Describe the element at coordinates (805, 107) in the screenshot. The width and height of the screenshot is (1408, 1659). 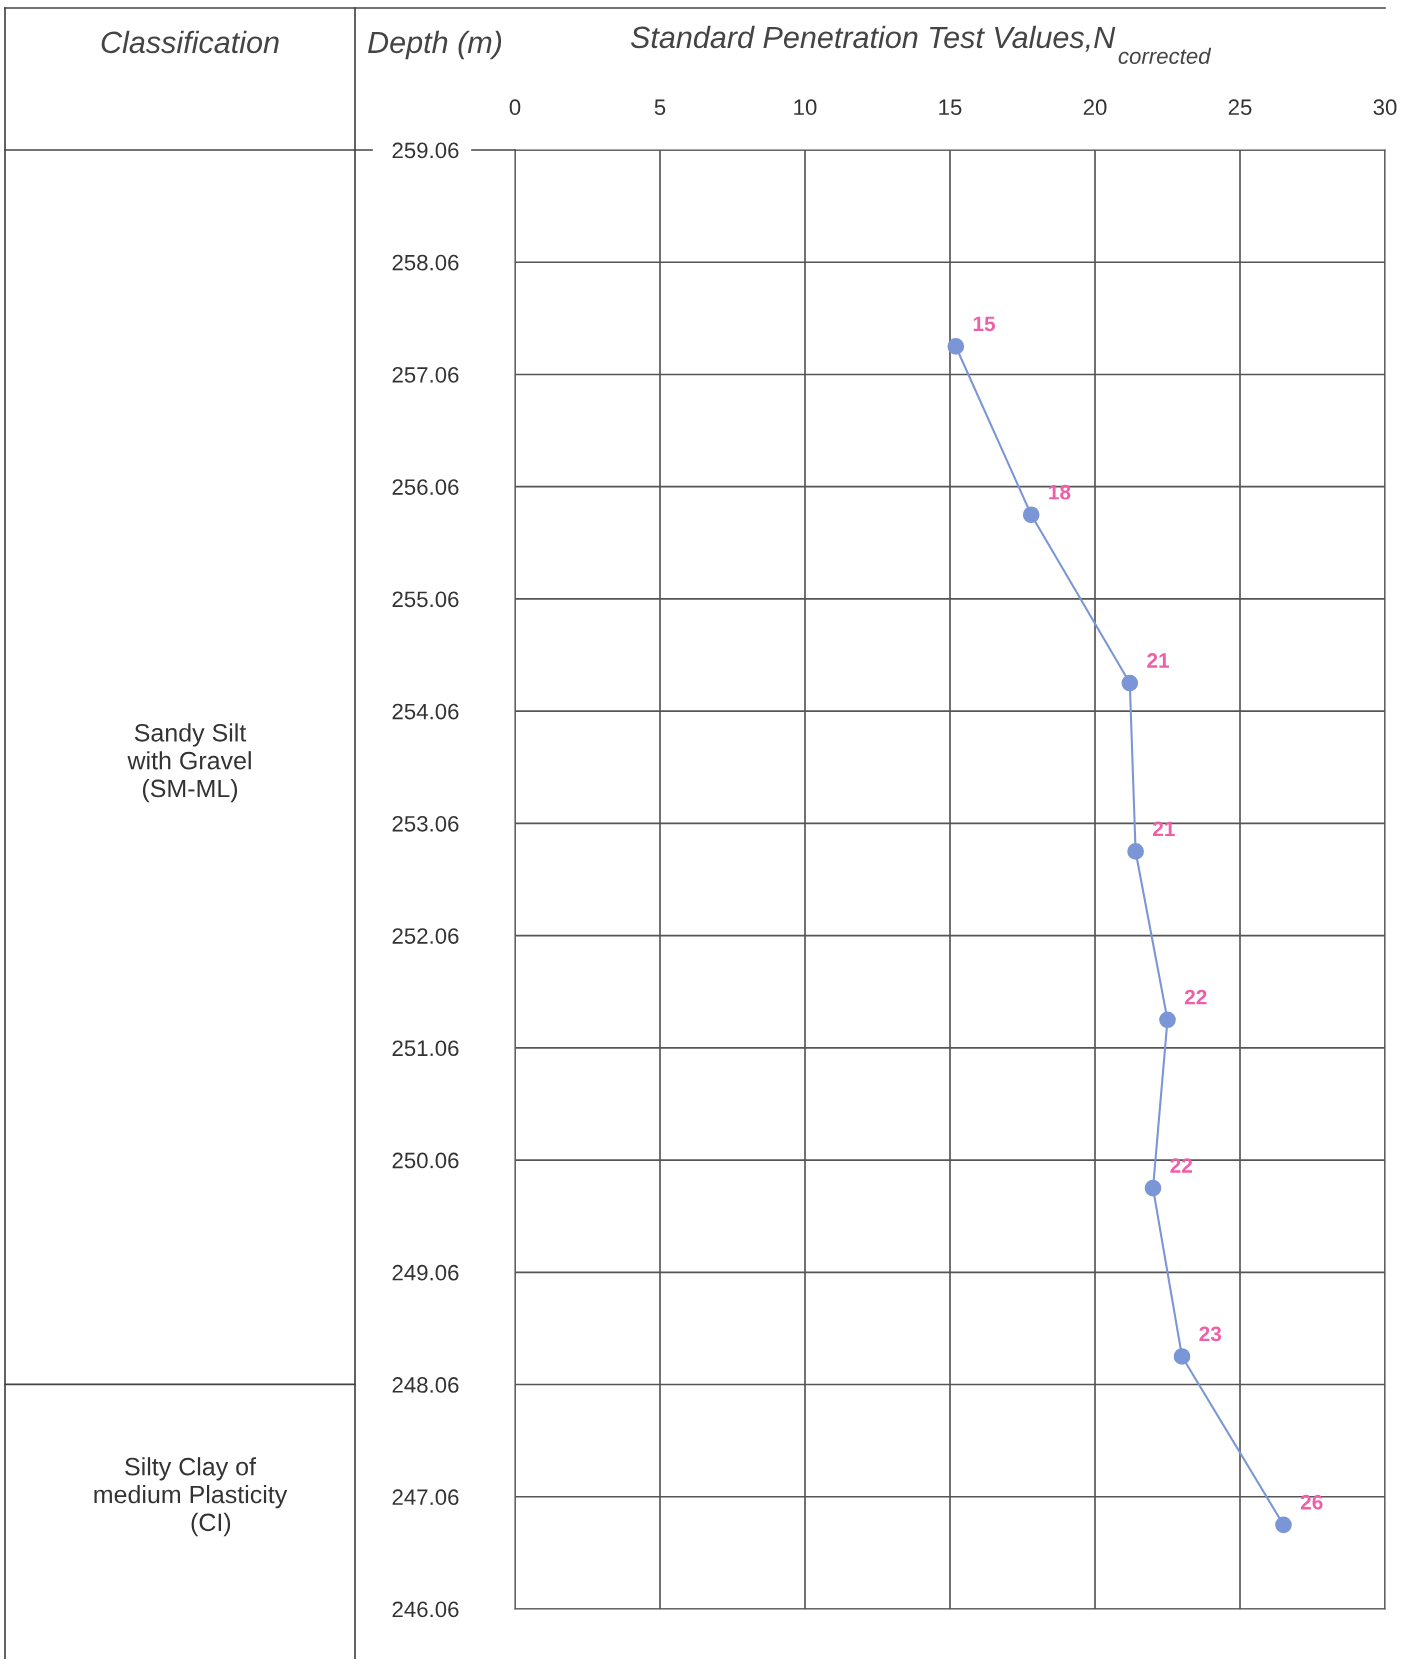
I see `x-tick-label: 10` at that location.